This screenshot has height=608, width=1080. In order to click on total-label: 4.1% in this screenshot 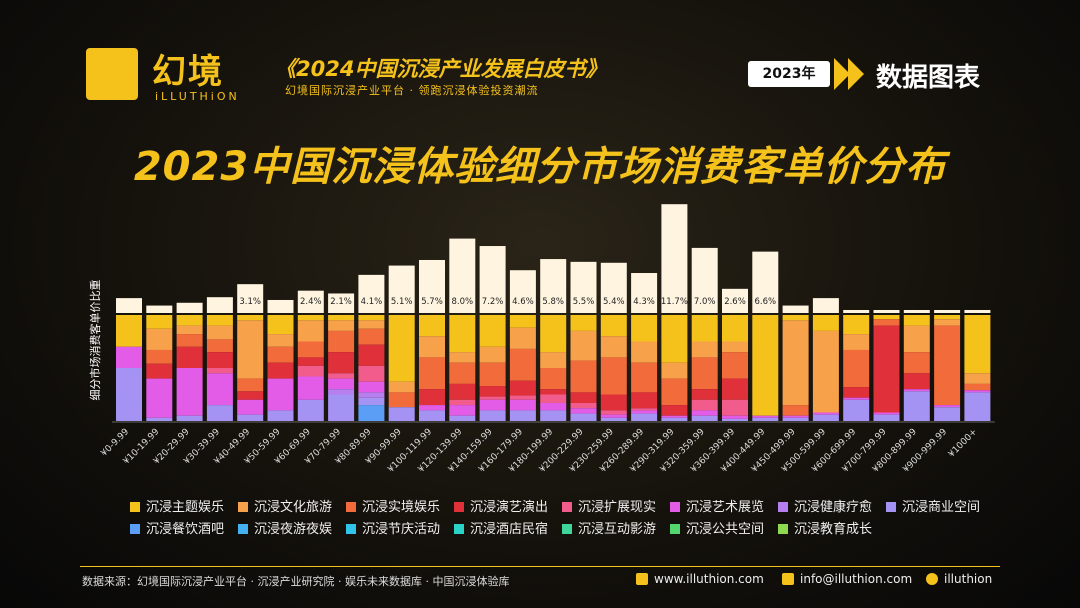, I will do `click(372, 302)`.